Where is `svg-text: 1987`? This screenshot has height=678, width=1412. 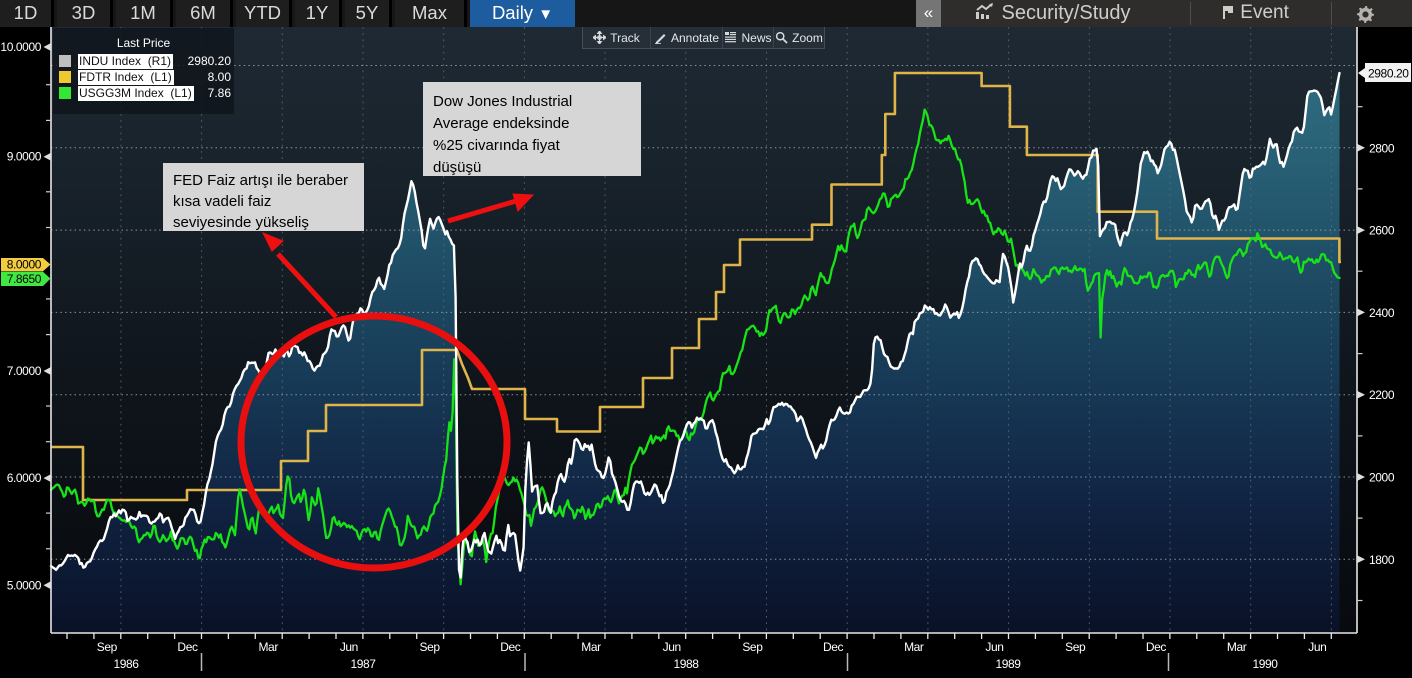 svg-text: 1987 is located at coordinates (363, 664).